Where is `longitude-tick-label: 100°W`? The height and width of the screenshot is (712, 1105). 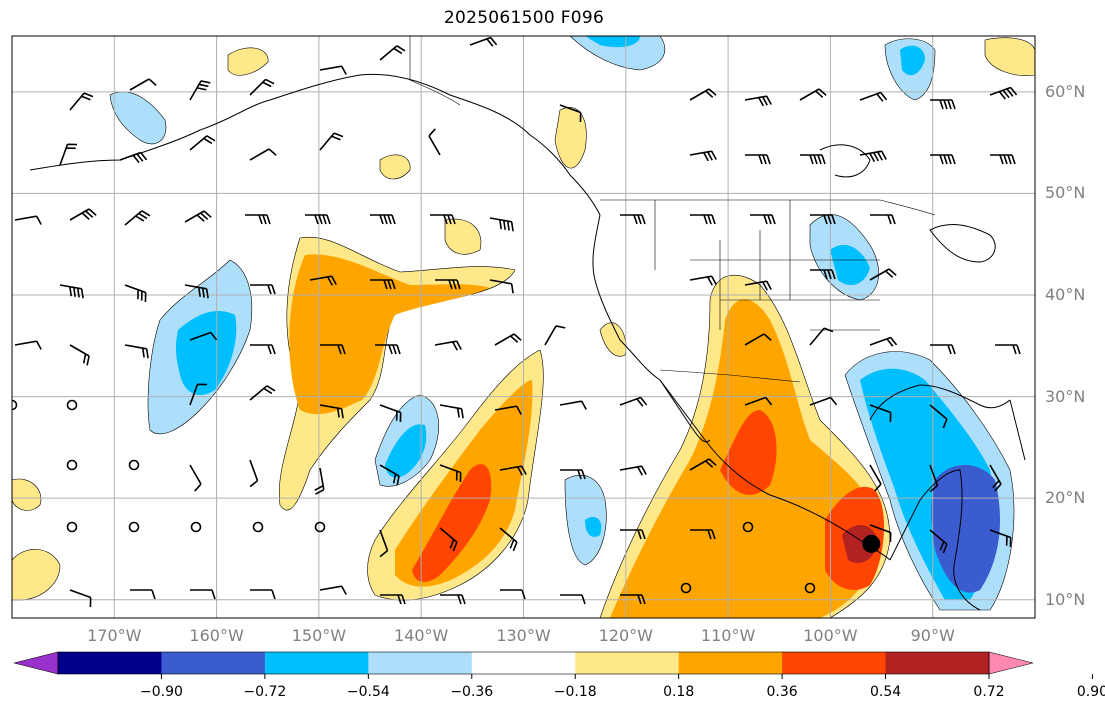
longitude-tick-label: 100°W is located at coordinates (830, 635).